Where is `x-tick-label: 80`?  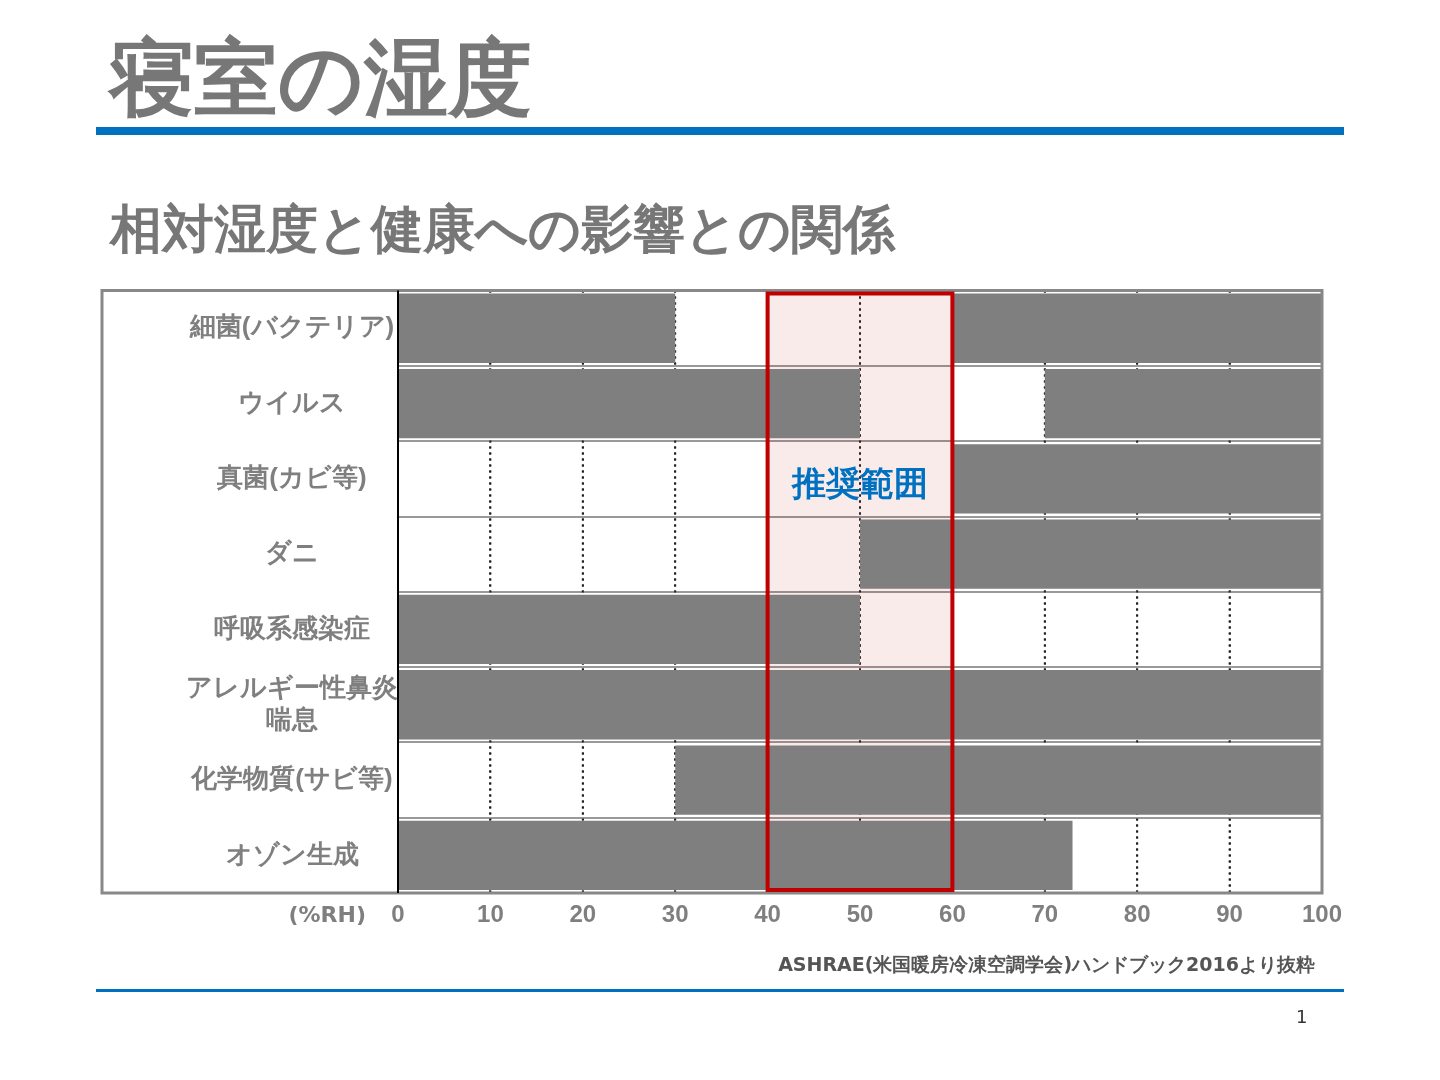
x-tick-label: 80 is located at coordinates (1137, 914).